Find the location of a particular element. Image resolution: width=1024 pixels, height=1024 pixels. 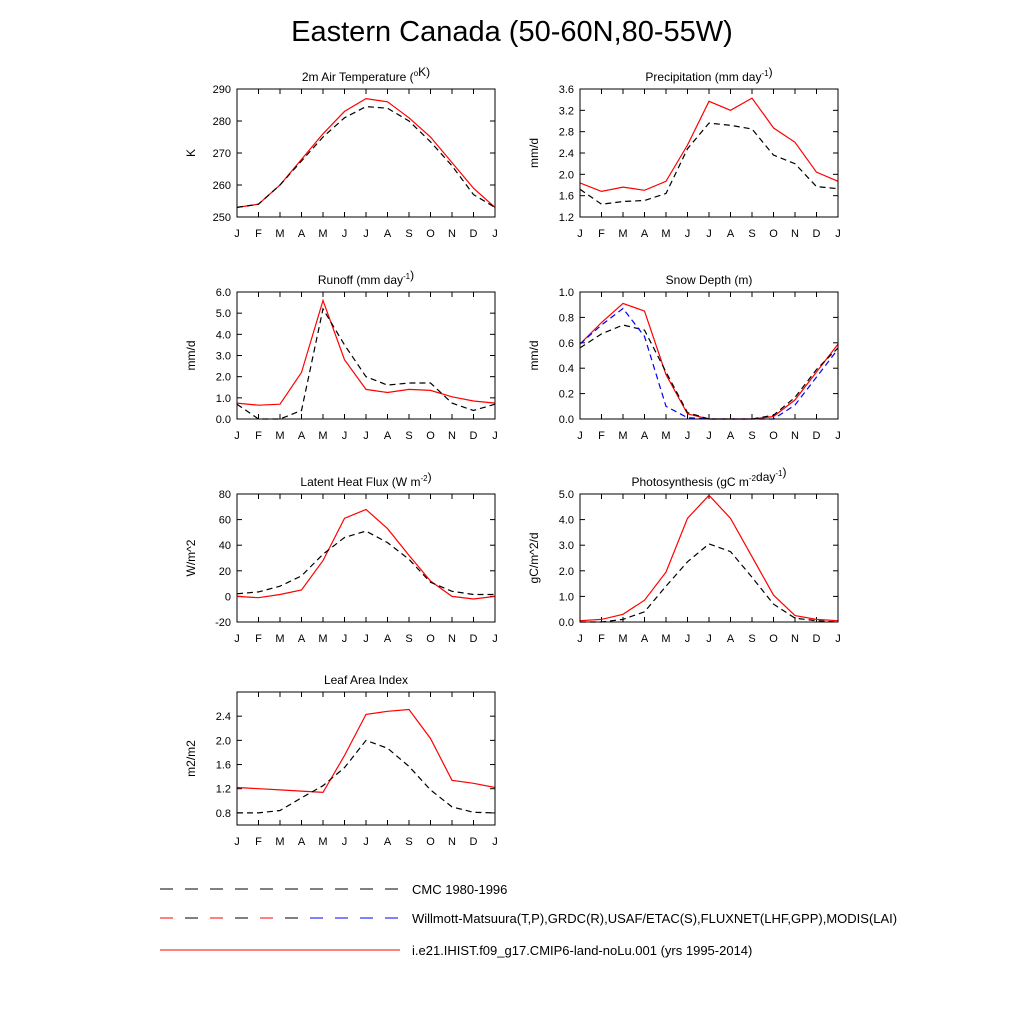

y-tick-label: 290 is located at coordinates (222, 90).